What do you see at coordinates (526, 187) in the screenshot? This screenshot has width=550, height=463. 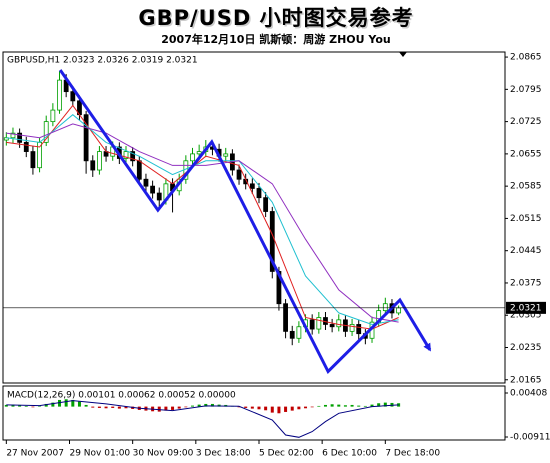 I see `y-tick-label: 2.0585` at bounding box center [526, 187].